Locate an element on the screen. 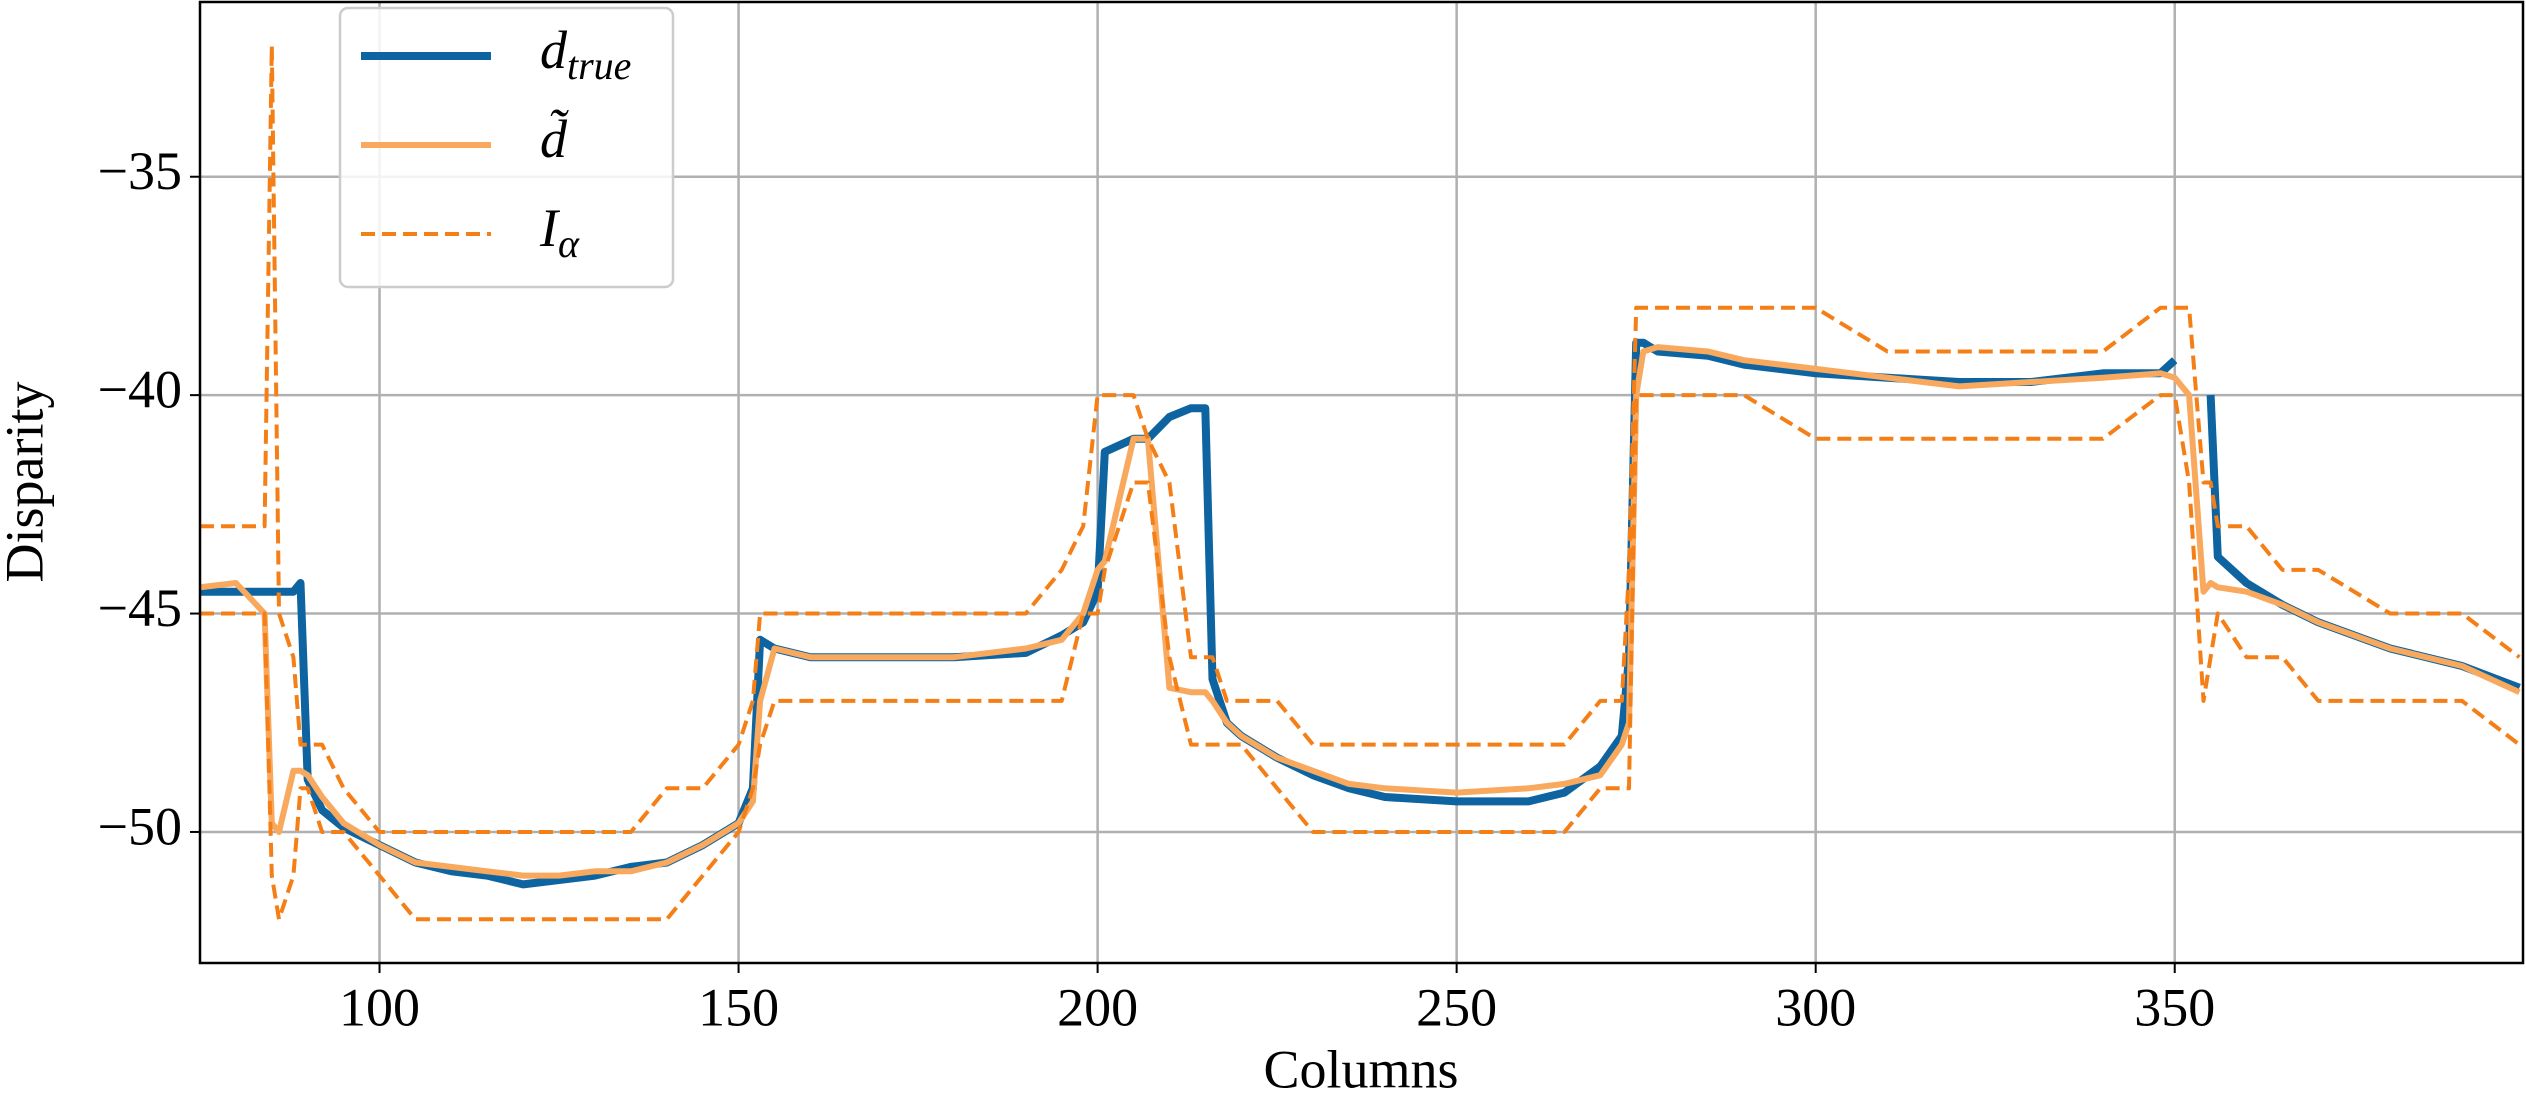 Image resolution: width=2526 pixels, height=1100 pixels. y-axis-label: Disparity is located at coordinates (27, 482).